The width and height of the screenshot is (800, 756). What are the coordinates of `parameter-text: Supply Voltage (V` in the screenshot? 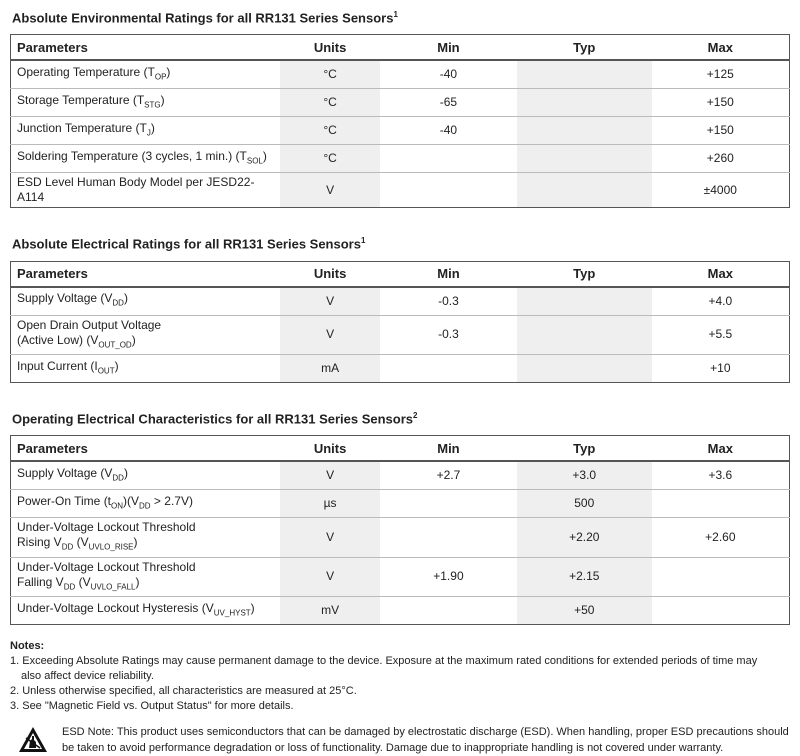 It's located at (65, 473).